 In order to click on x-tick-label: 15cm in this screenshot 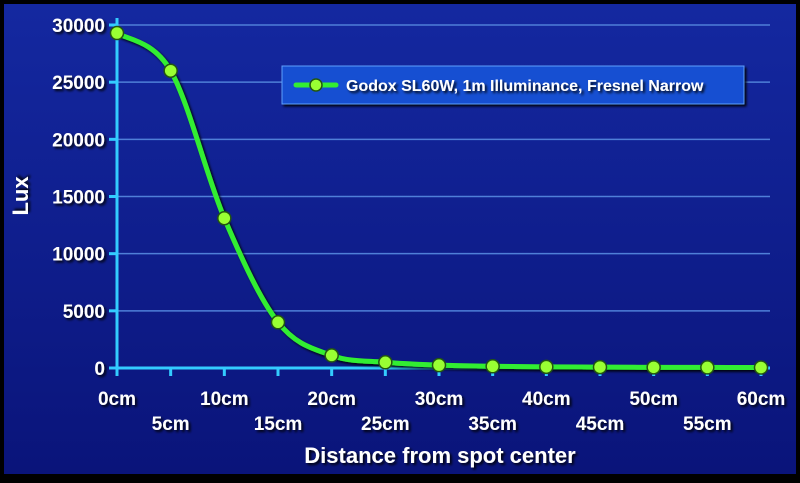, I will do `click(278, 424)`.